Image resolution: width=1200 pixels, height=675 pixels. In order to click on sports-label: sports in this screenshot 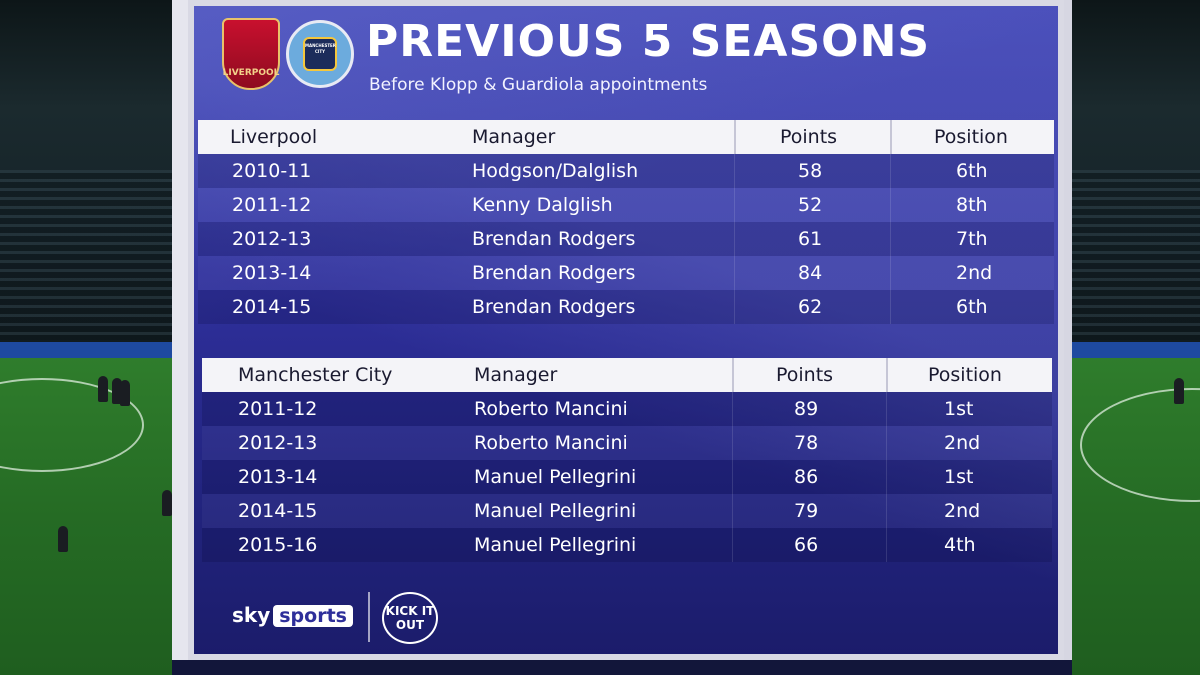, I will do `click(313, 616)`.